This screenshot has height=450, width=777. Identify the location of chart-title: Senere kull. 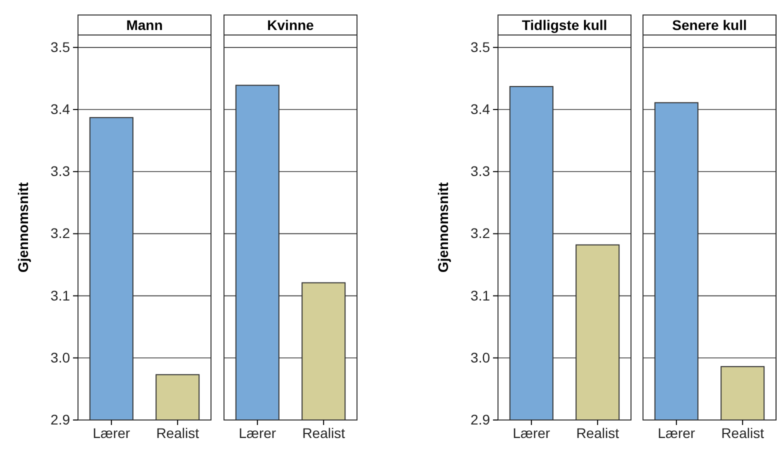
(709, 25).